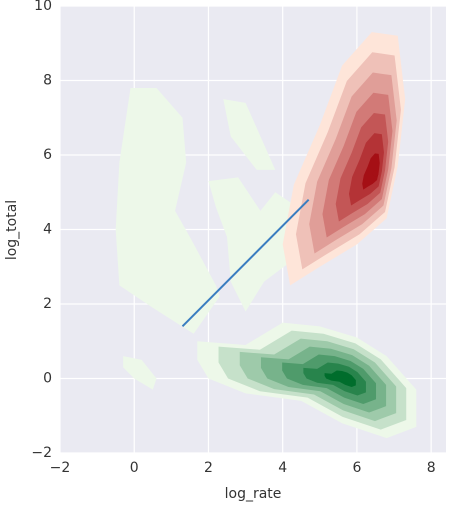 The height and width of the screenshot is (510, 450). I want to click on y-tick-label: 0, so click(47, 379).